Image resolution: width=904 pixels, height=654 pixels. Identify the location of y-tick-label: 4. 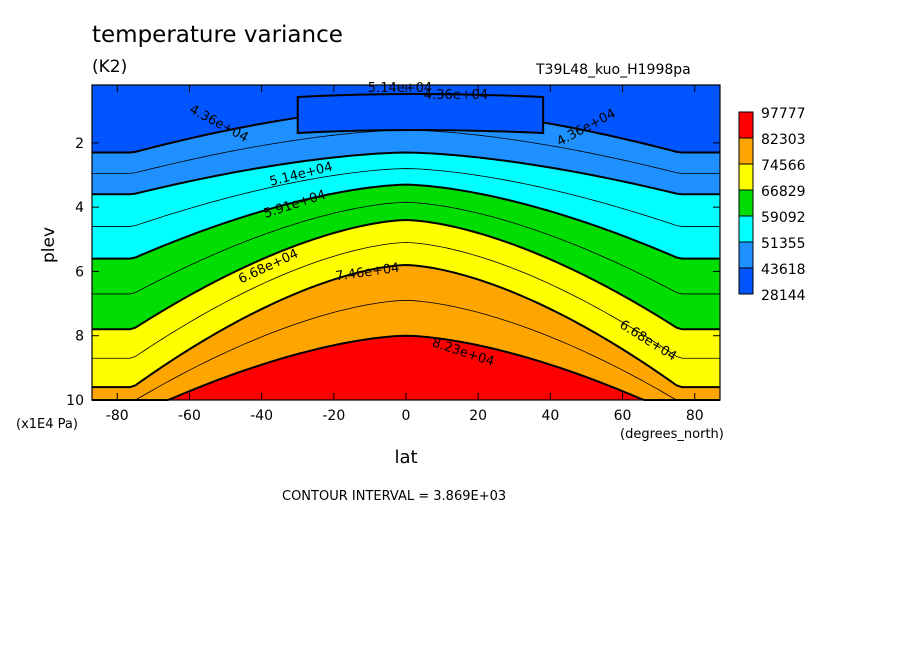
(79, 208).